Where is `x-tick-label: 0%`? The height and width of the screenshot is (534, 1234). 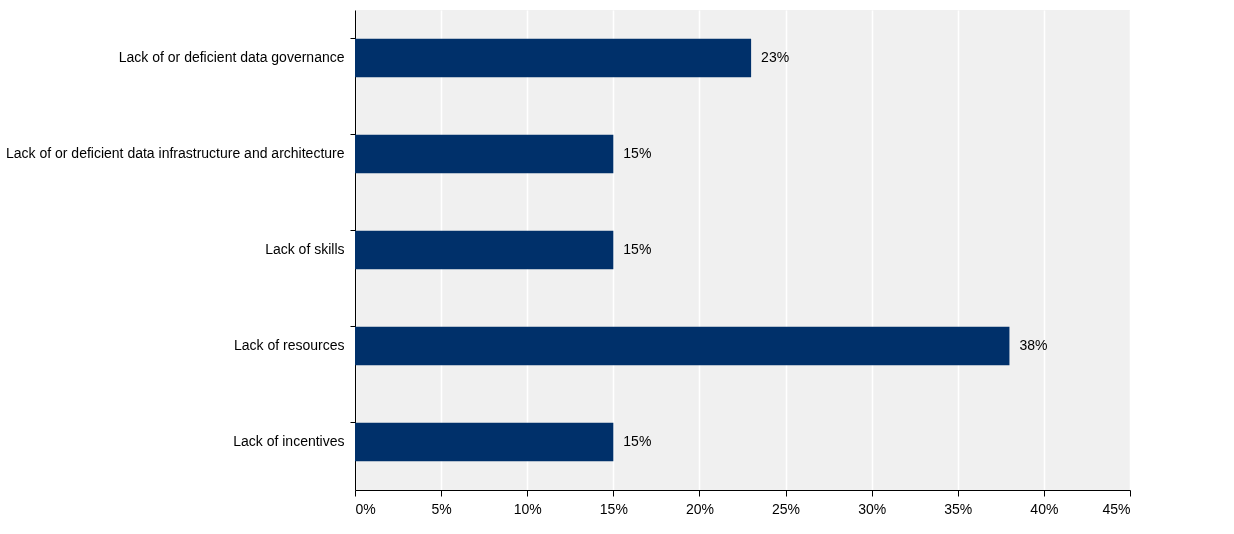
x-tick-label: 0% is located at coordinates (365, 508).